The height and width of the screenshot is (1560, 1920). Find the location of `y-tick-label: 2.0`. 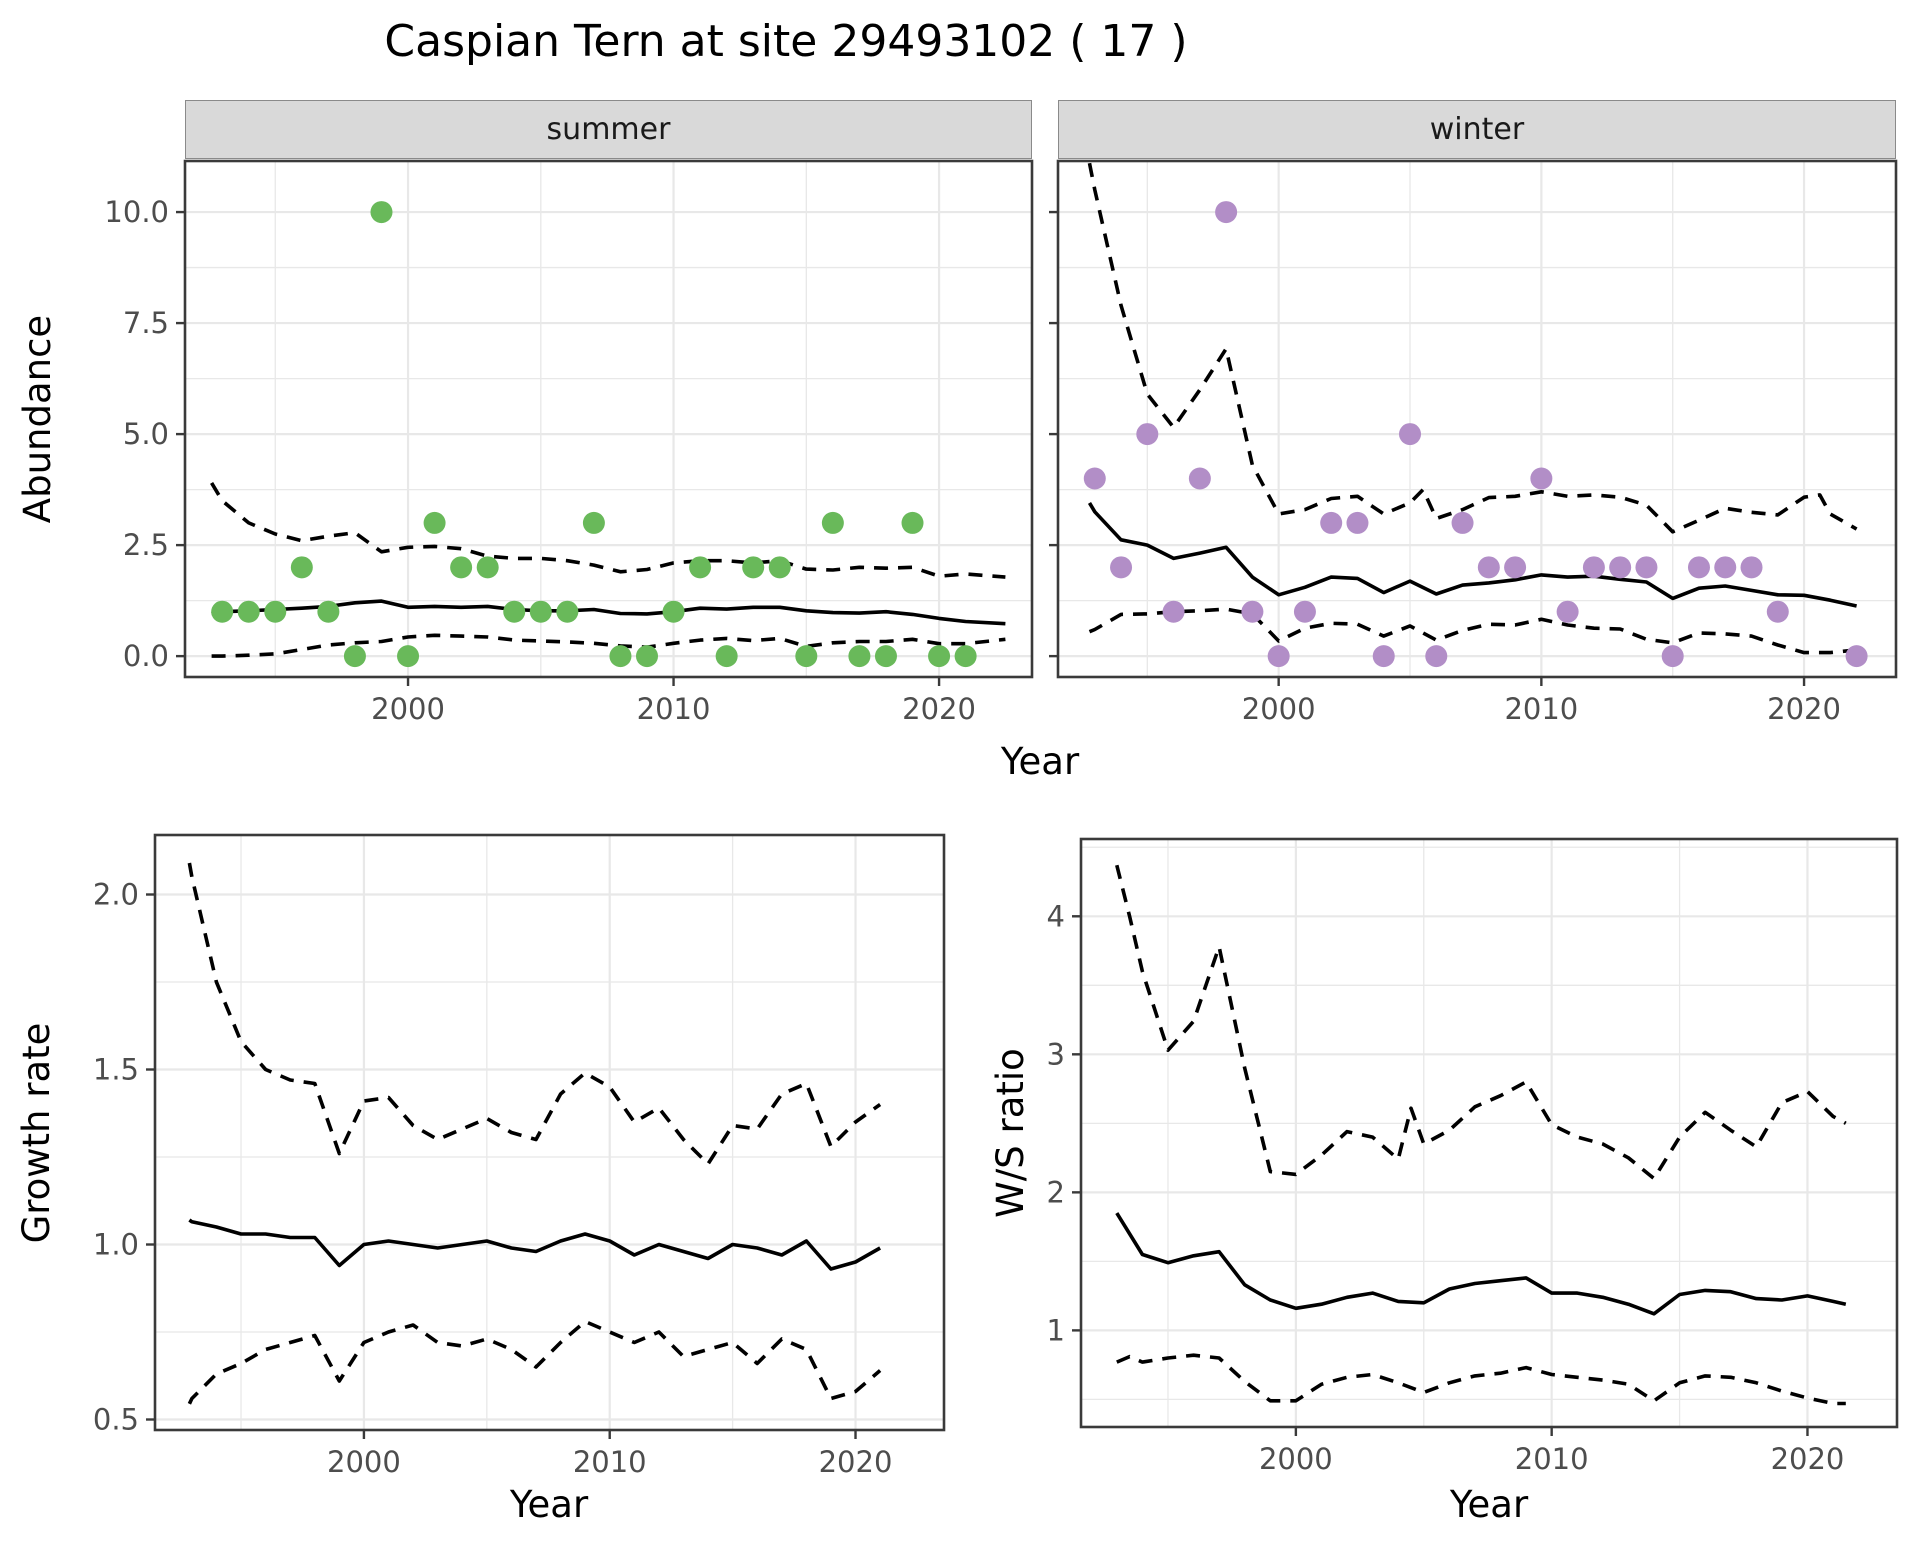

y-tick-label: 2.0 is located at coordinates (116, 895).